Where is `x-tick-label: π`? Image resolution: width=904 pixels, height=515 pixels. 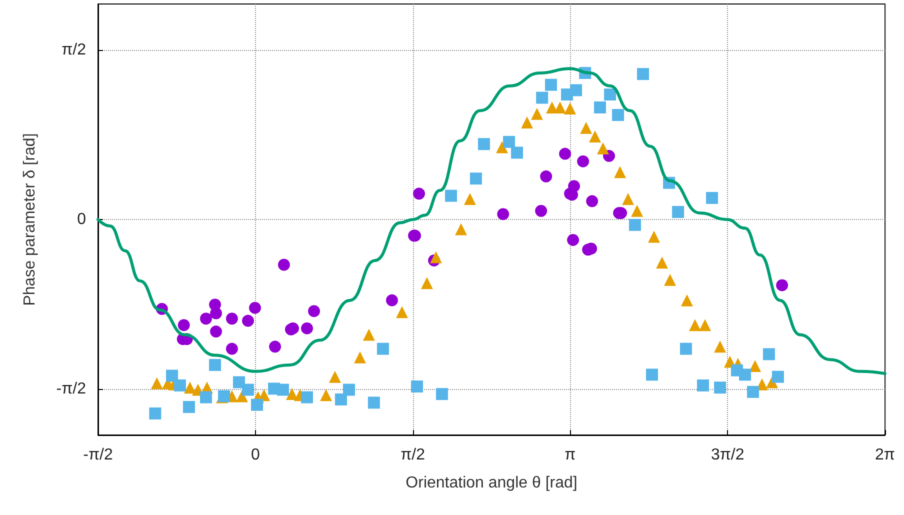
x-tick-label: π is located at coordinates (570, 455).